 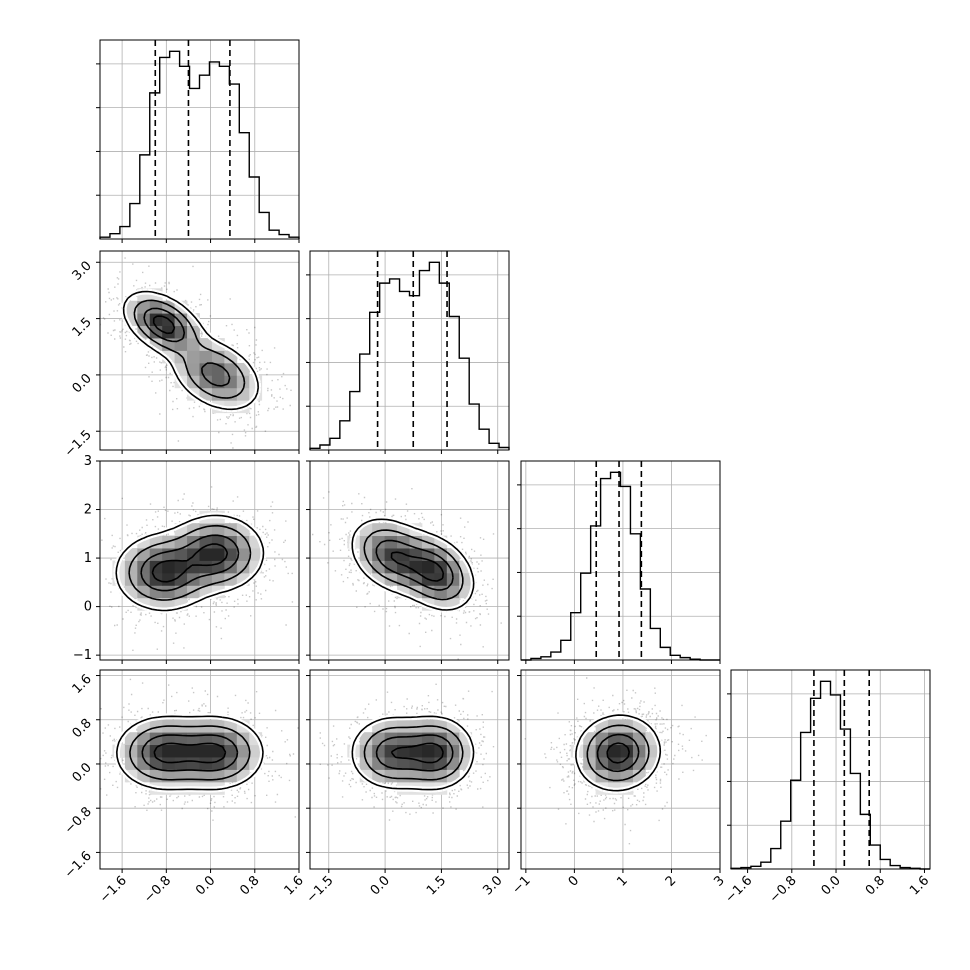 I want to click on x-tick-label-3-0: −1.6, so click(x=738, y=889).